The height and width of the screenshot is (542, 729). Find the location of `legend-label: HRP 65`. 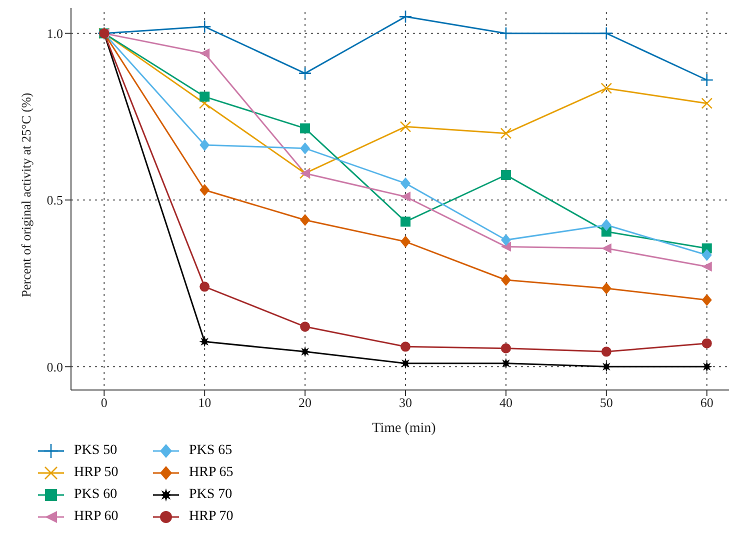

legend-label: HRP 65 is located at coordinates (211, 473).